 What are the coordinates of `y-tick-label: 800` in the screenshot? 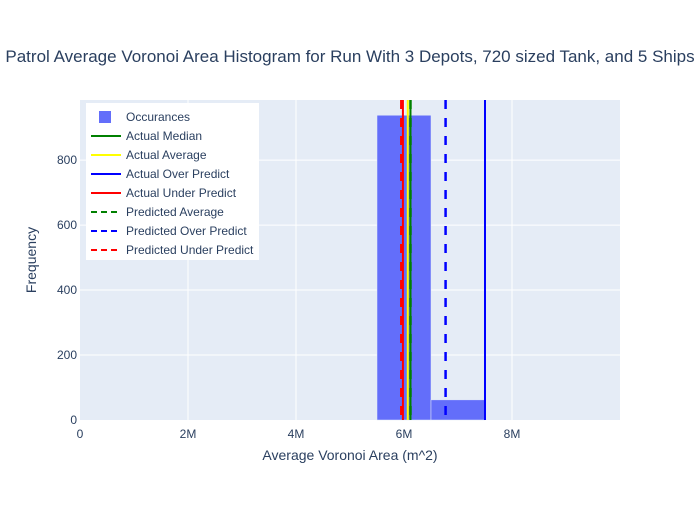 It's located at (67, 160).